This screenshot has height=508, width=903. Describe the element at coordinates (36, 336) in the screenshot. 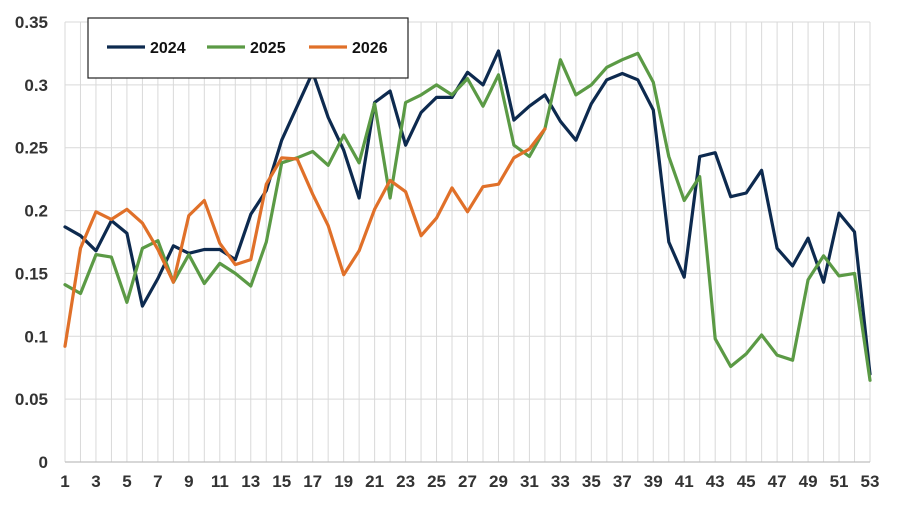

I see `y-tick-label: 0.1` at that location.